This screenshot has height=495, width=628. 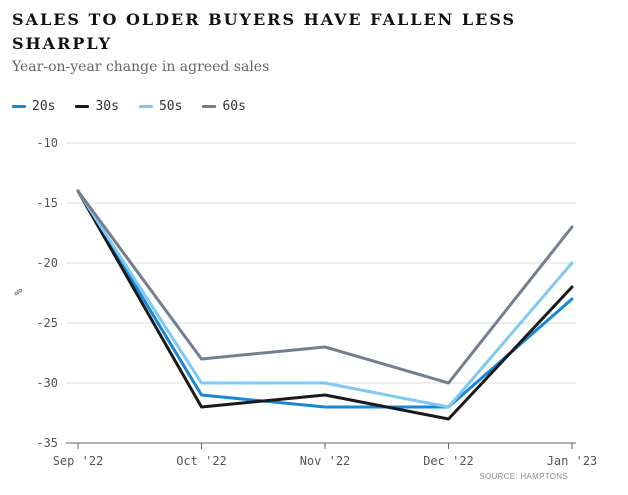 I want to click on y-axis-label: %, so click(x=18, y=291).